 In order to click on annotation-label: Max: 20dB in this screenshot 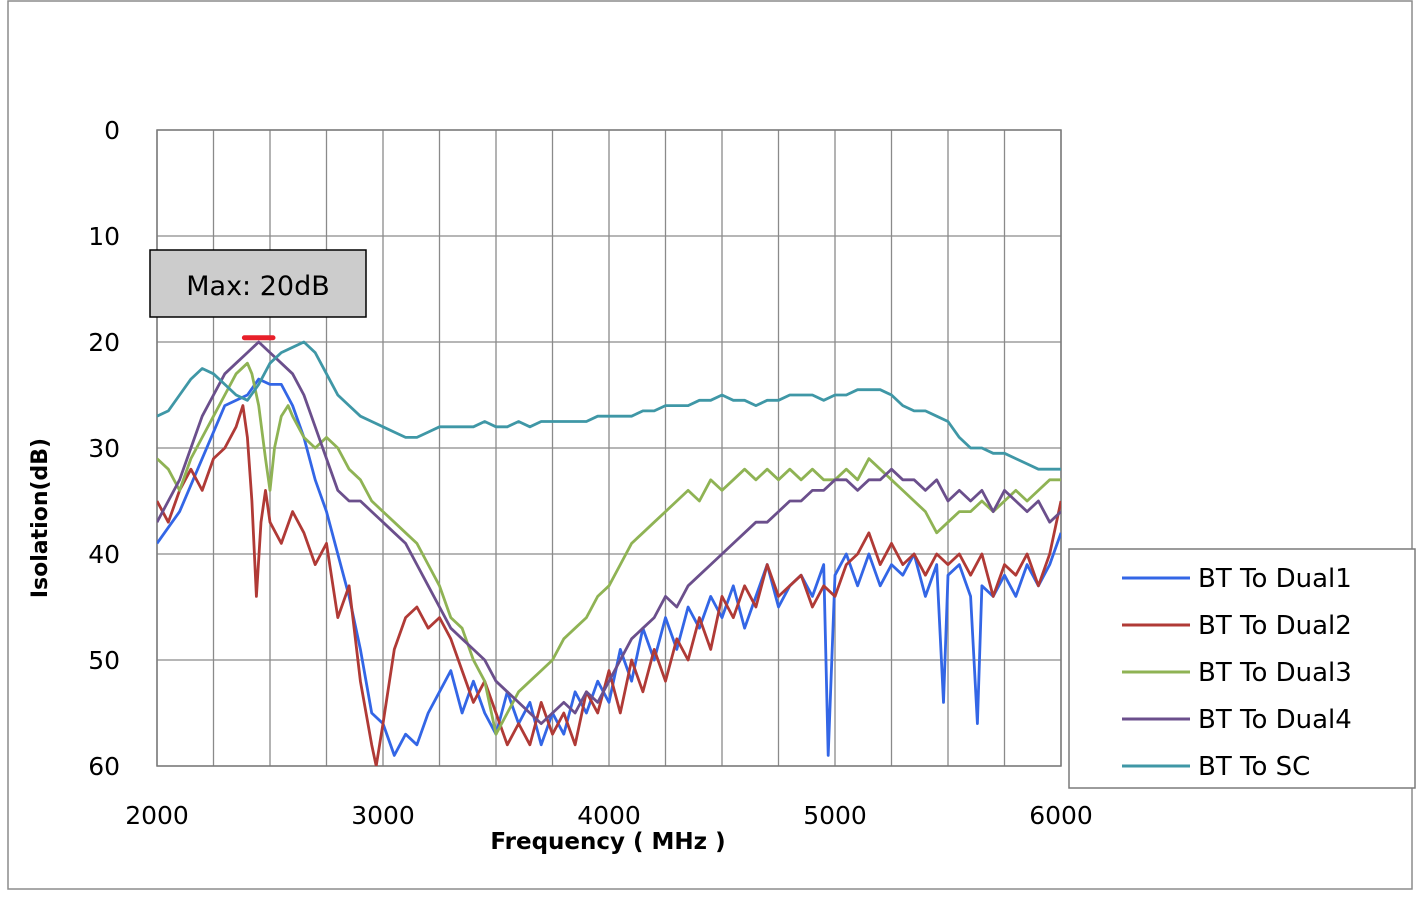, I will do `click(258, 286)`.